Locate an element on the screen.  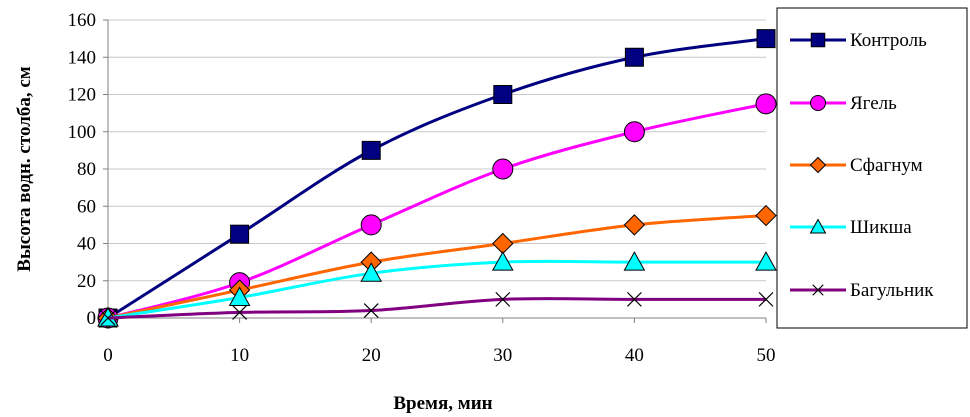
legend-item-2: Сфагнум is located at coordinates (856, 165).